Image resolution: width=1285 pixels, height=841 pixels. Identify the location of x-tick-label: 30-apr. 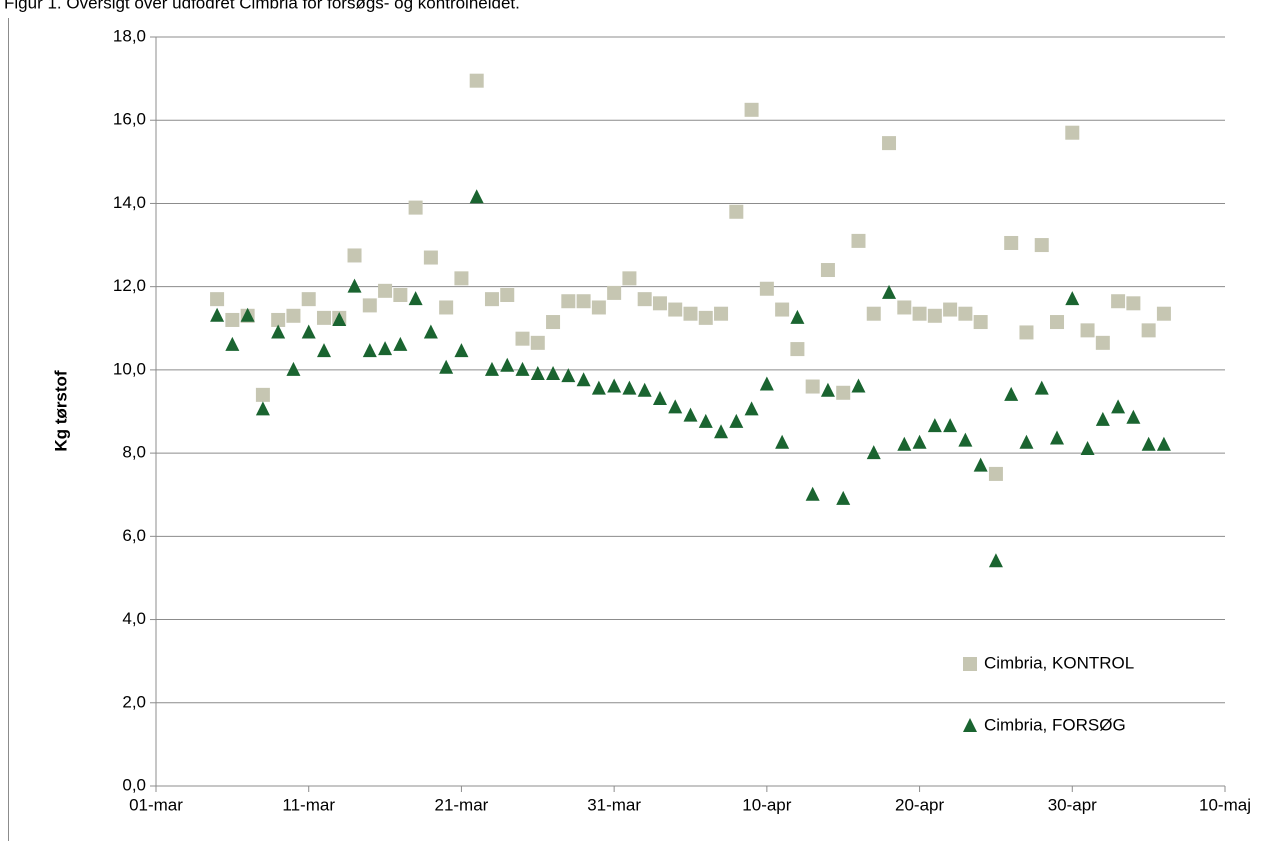
(1072, 804).